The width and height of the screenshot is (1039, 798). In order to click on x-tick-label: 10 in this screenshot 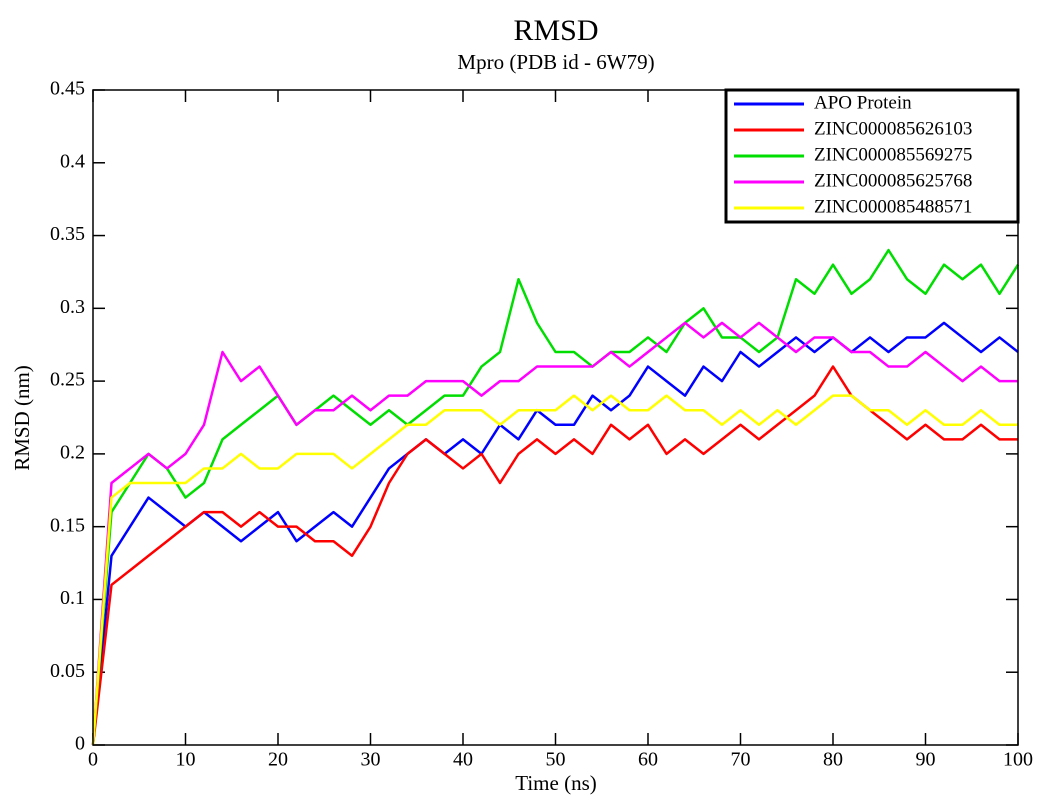, I will do `click(186, 760)`.